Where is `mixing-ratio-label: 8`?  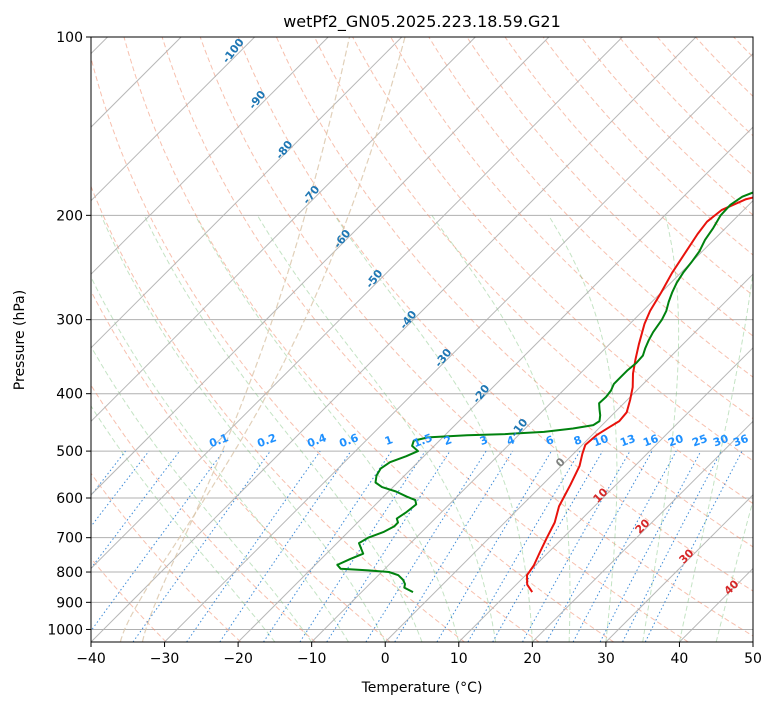 mixing-ratio-label: 8 is located at coordinates (578, 440).